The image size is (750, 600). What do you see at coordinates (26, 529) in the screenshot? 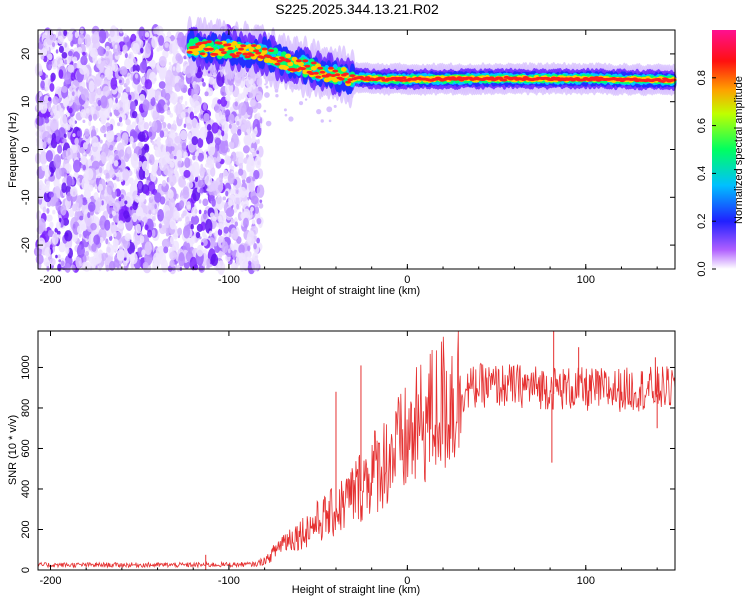
I see `snr-y-tick-label: 200` at bounding box center [26, 529].